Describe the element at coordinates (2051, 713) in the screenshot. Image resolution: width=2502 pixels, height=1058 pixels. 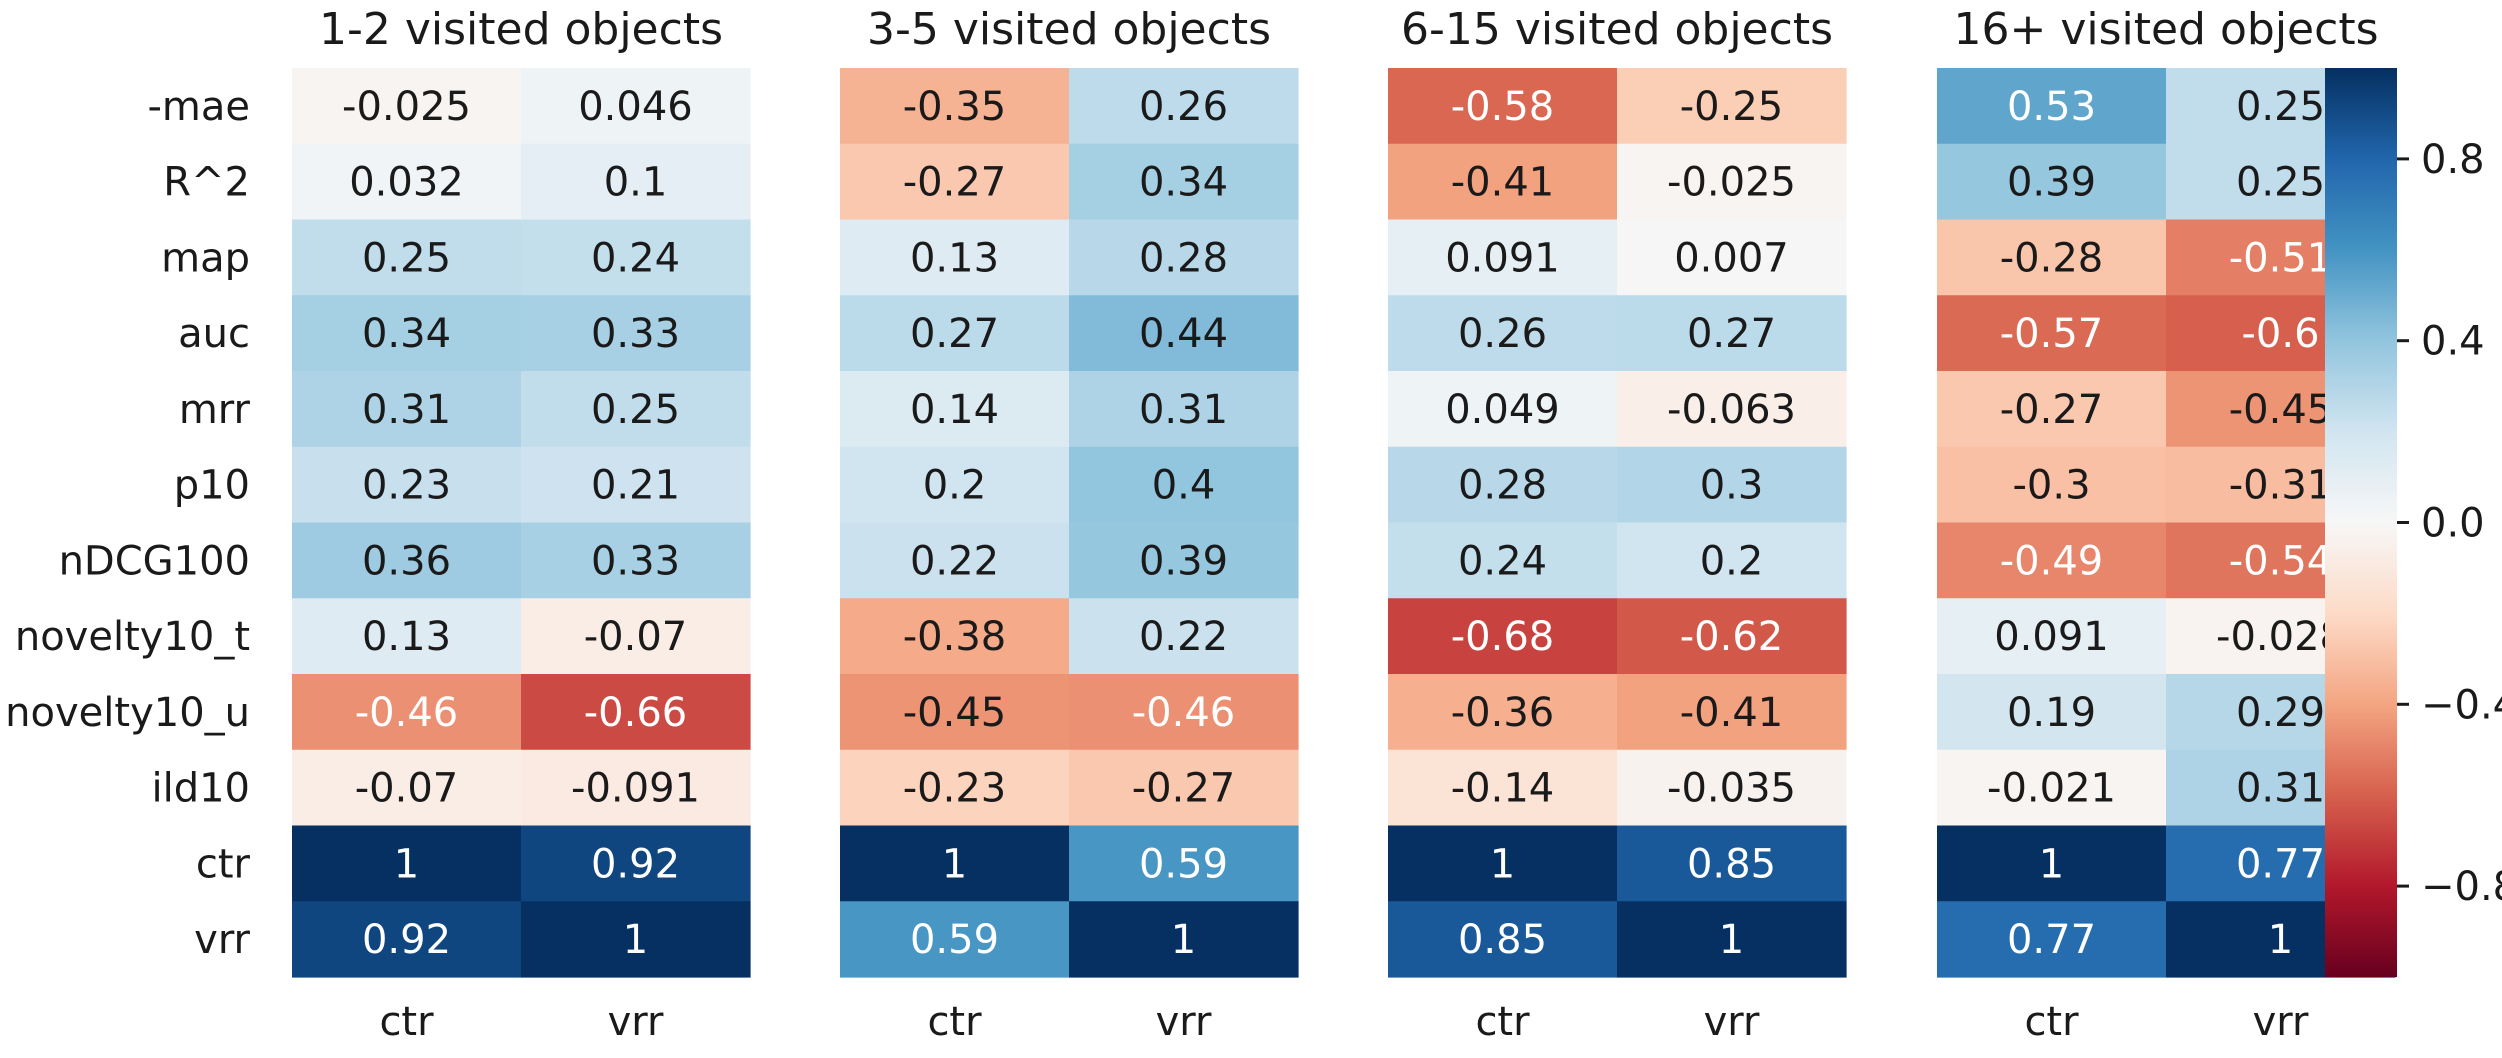
I see `cell-value-label: 0.19` at that location.